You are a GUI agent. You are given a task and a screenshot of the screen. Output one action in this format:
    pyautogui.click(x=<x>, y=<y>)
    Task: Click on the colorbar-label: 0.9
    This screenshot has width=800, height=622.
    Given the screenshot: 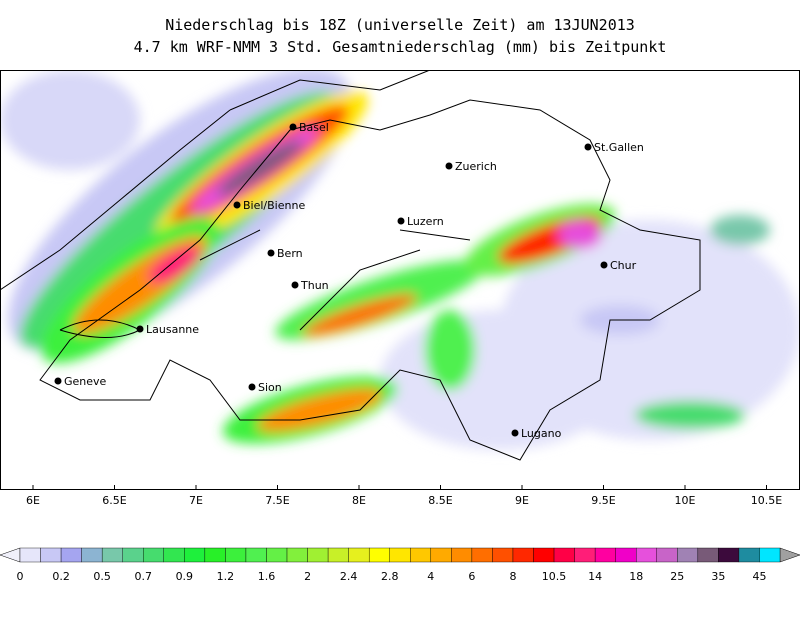 What is the action you would take?
    pyautogui.click(x=185, y=576)
    